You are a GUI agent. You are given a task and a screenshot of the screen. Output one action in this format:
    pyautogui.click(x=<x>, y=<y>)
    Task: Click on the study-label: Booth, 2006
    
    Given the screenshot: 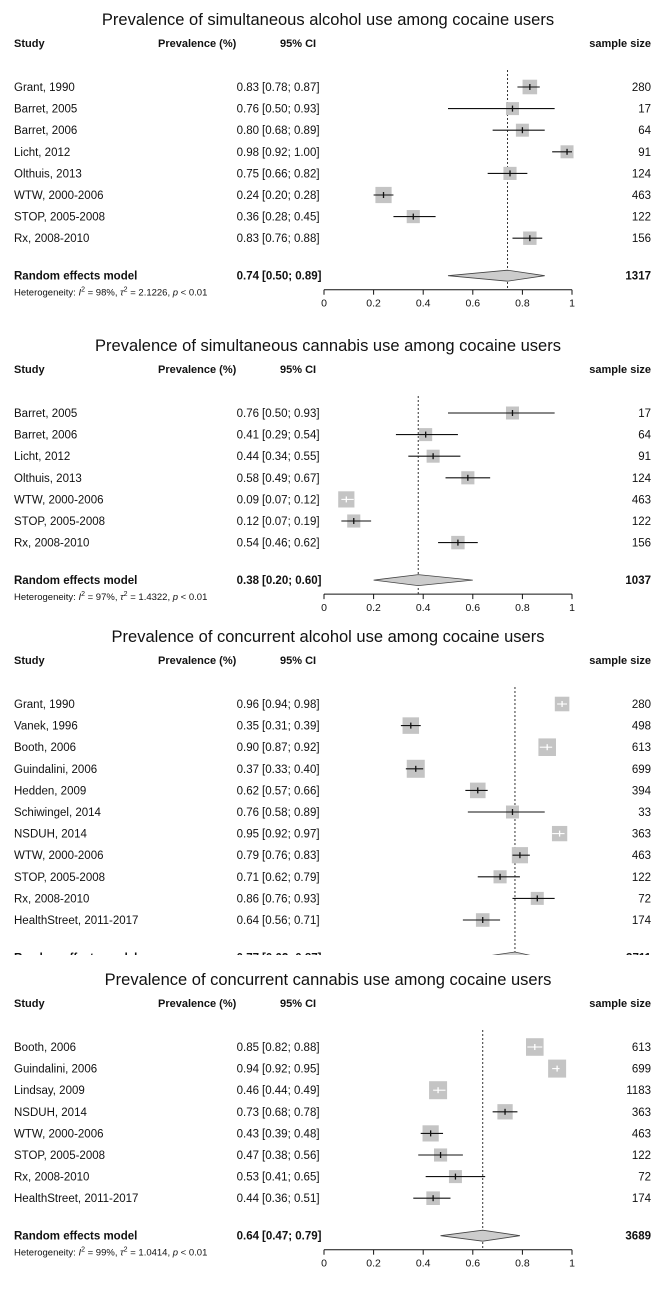 What is the action you would take?
    pyautogui.click(x=45, y=1048)
    